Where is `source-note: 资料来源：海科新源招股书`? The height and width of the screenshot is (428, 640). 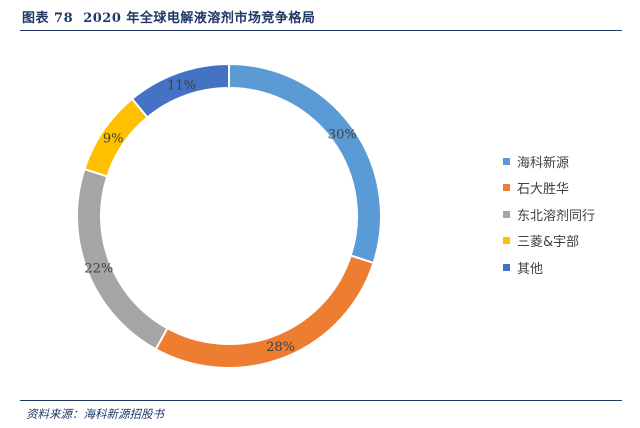 source-note: 资料来源：海科新源招股书 is located at coordinates (95, 414).